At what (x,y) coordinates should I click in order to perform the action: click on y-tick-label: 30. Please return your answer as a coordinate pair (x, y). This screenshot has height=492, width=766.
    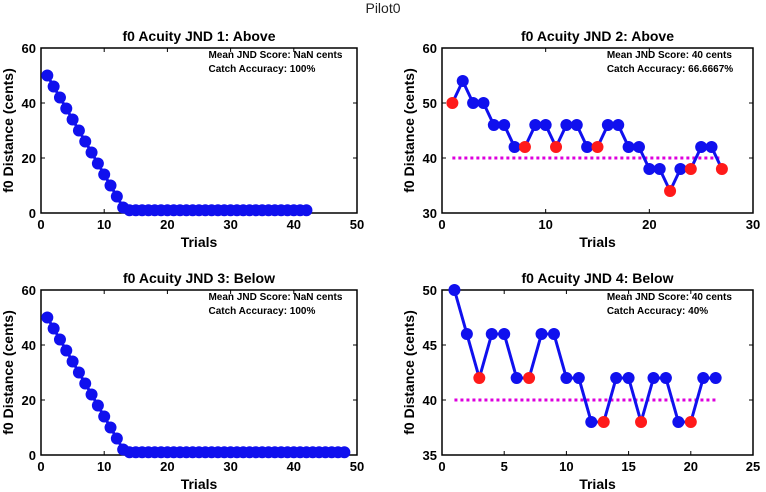
    Looking at the image, I should click on (430, 213).